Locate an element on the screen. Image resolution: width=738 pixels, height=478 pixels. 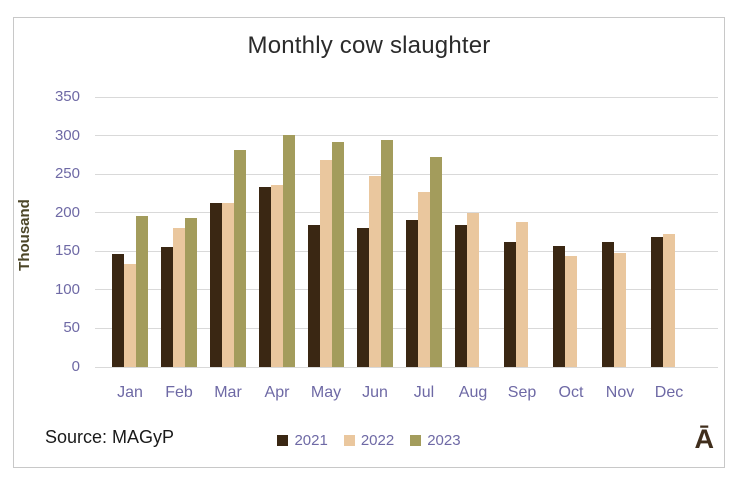
legend-item-2023: 2023 is located at coordinates (435, 440).